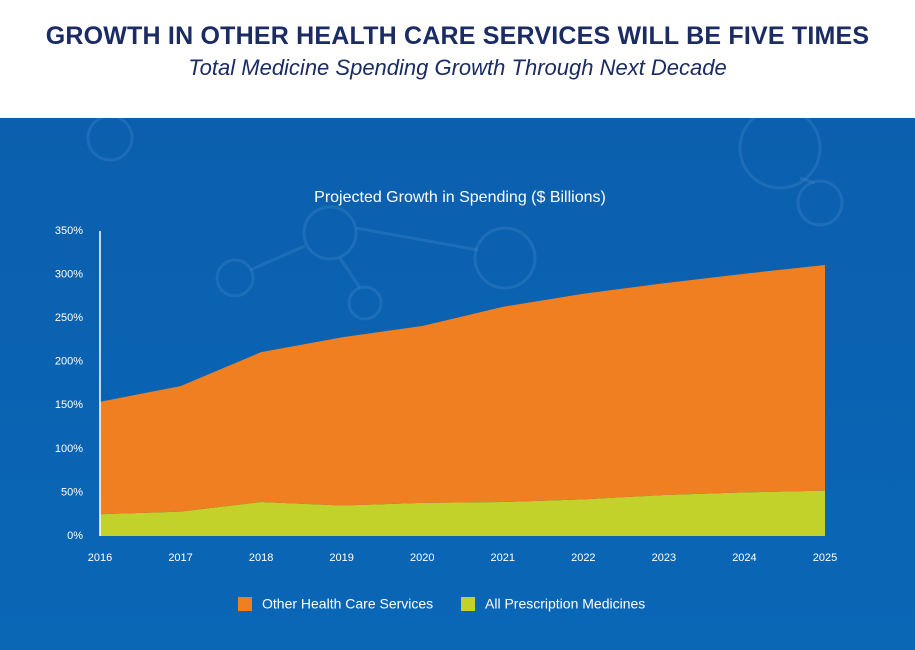 This screenshot has width=915, height=650. I want to click on x-tick-label: 2017, so click(180, 558).